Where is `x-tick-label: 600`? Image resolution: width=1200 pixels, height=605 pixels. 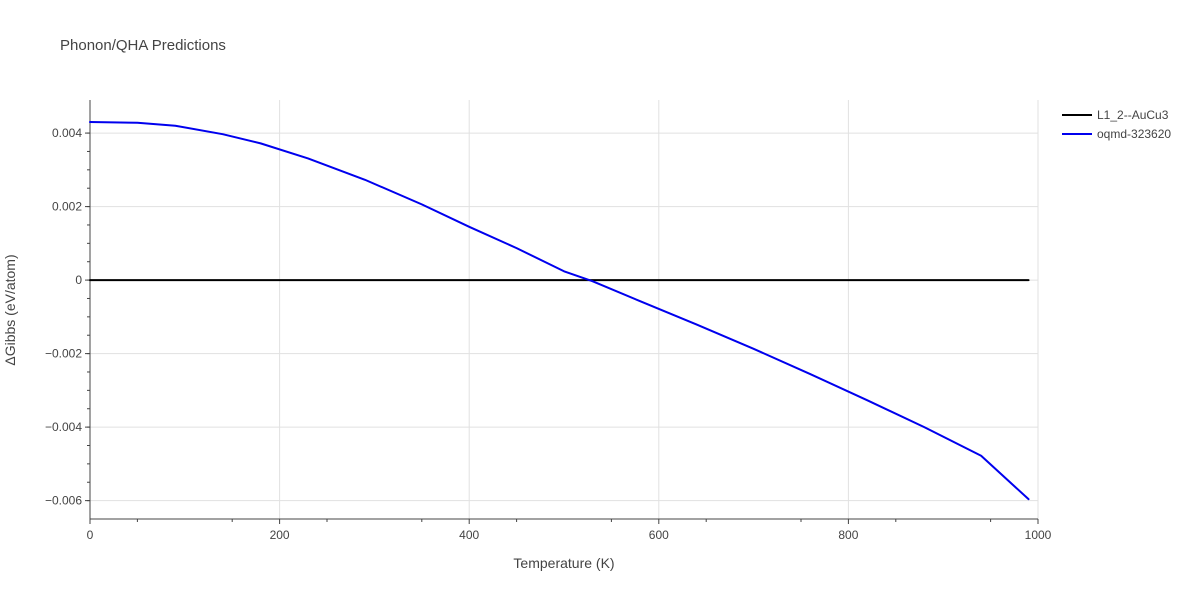 x-tick-label: 600 is located at coordinates (659, 535).